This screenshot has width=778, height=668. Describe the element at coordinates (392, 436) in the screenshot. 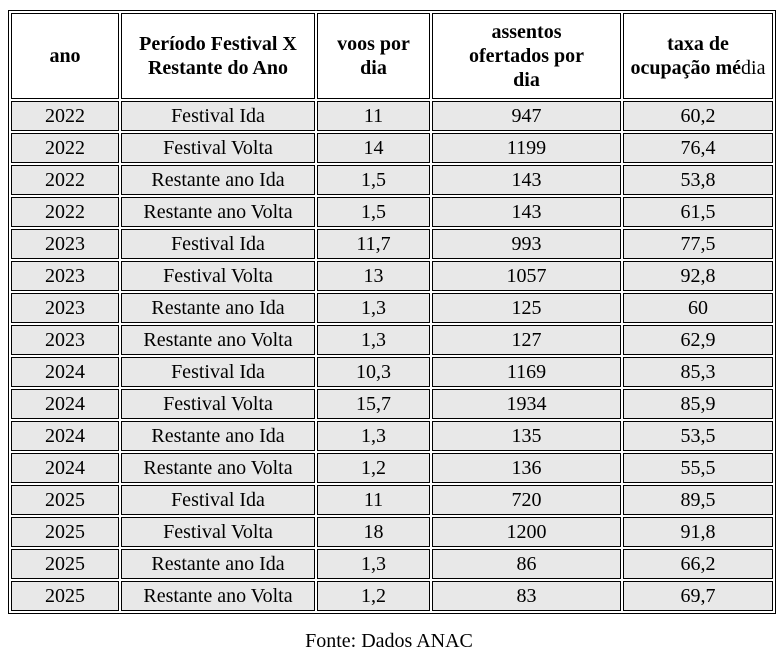

I see `table-row: 2024 Restante ano Ida 1,3 135 53,5` at that location.